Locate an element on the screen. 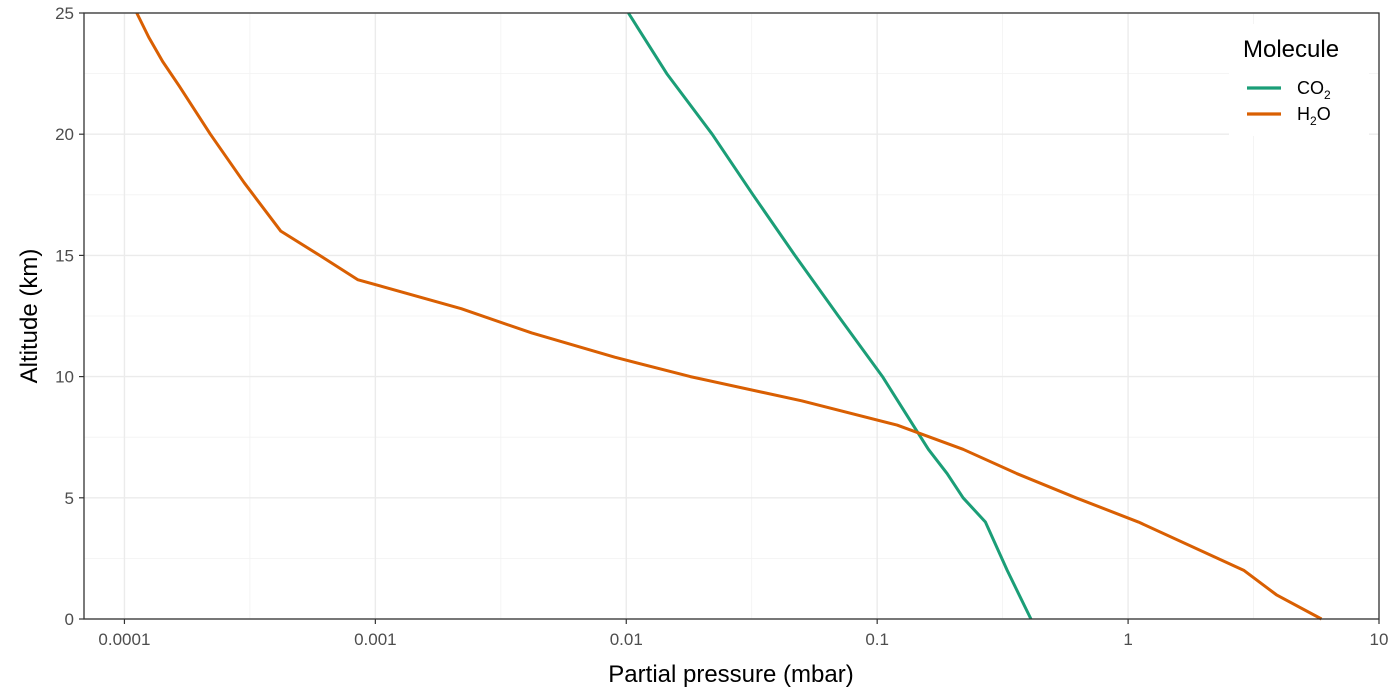  y-tick-label: 15 is located at coordinates (64, 255).